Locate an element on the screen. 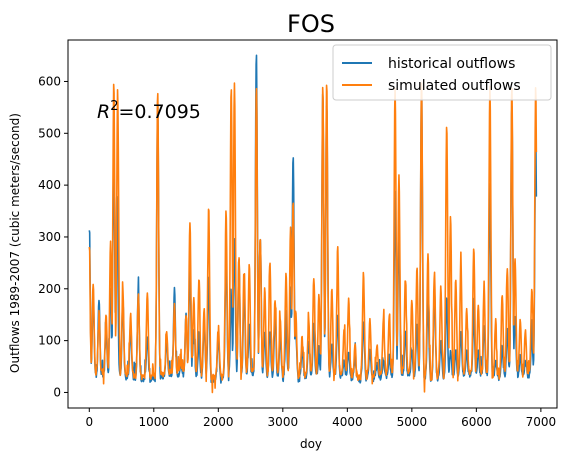 This screenshot has width=575, height=463. x-tick-label: 5000 is located at coordinates (412, 422).